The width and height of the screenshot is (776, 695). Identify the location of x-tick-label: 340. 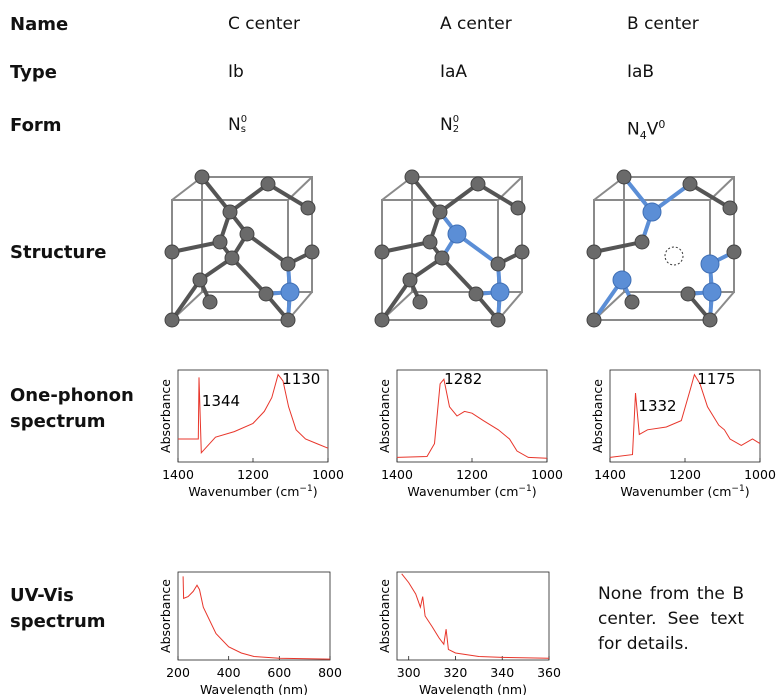
(502, 672).